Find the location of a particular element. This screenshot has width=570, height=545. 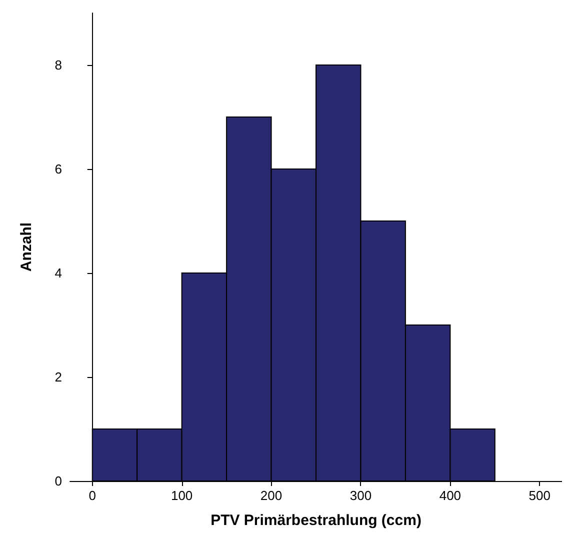

x-axis-title: PTV Primärbestrahlung (ccm) is located at coordinates (316, 520).